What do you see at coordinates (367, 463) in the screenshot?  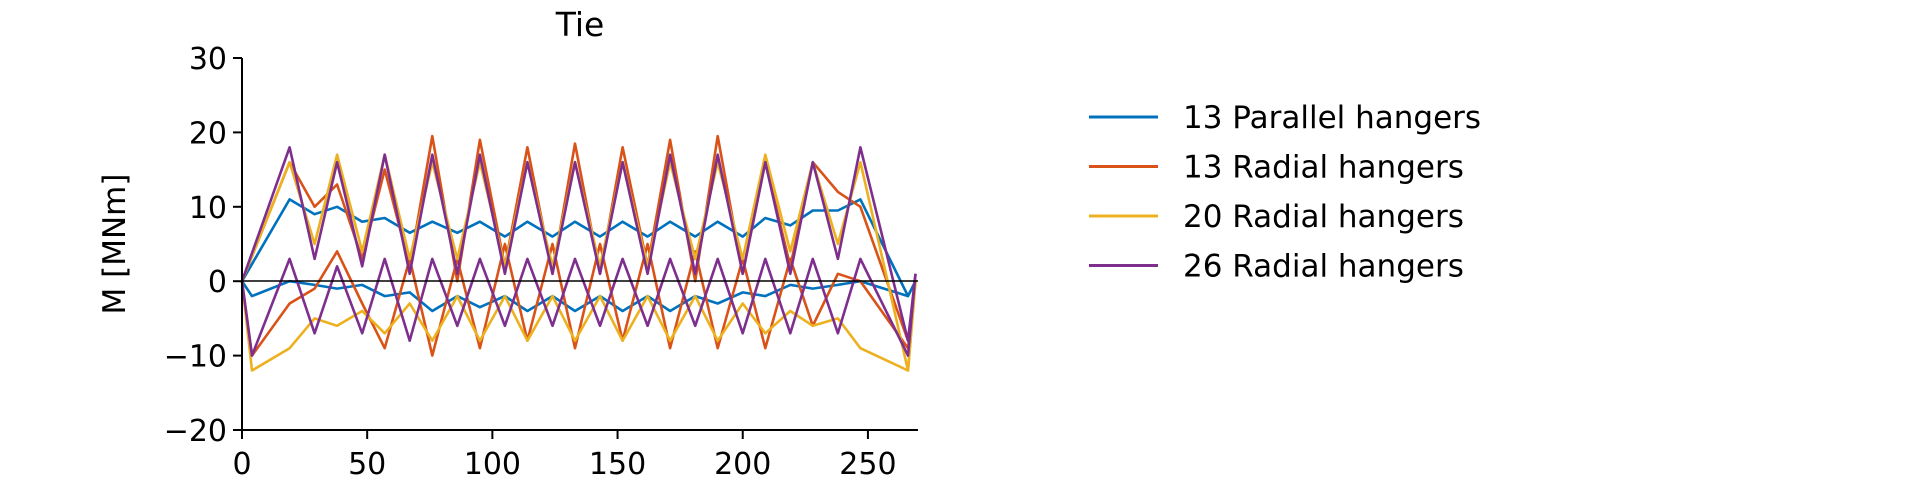 I see `x-tick-label: 50` at bounding box center [367, 463].